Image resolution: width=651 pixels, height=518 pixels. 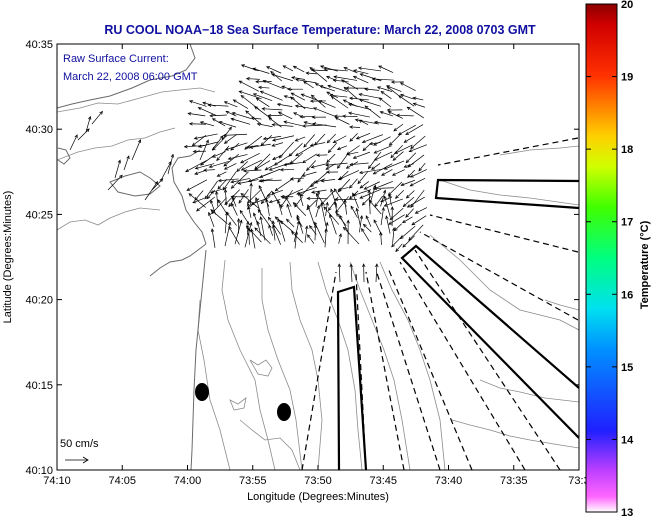 I want to click on annotation-line-2: March 22, 2008 06:00 GMT, so click(x=130, y=77).